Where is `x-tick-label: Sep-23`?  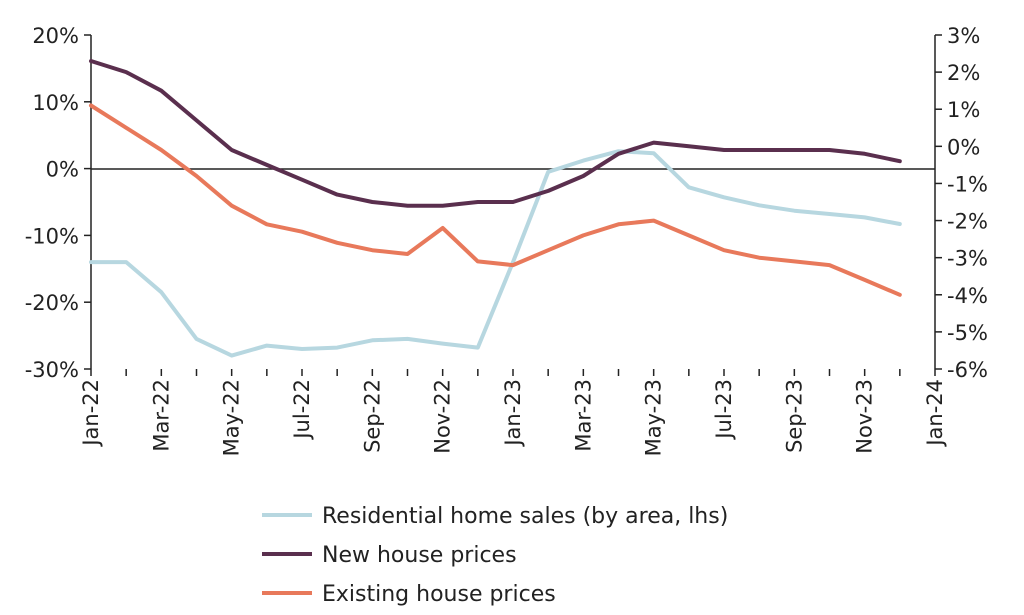
x-tick-label: Sep-23 is located at coordinates (794, 416).